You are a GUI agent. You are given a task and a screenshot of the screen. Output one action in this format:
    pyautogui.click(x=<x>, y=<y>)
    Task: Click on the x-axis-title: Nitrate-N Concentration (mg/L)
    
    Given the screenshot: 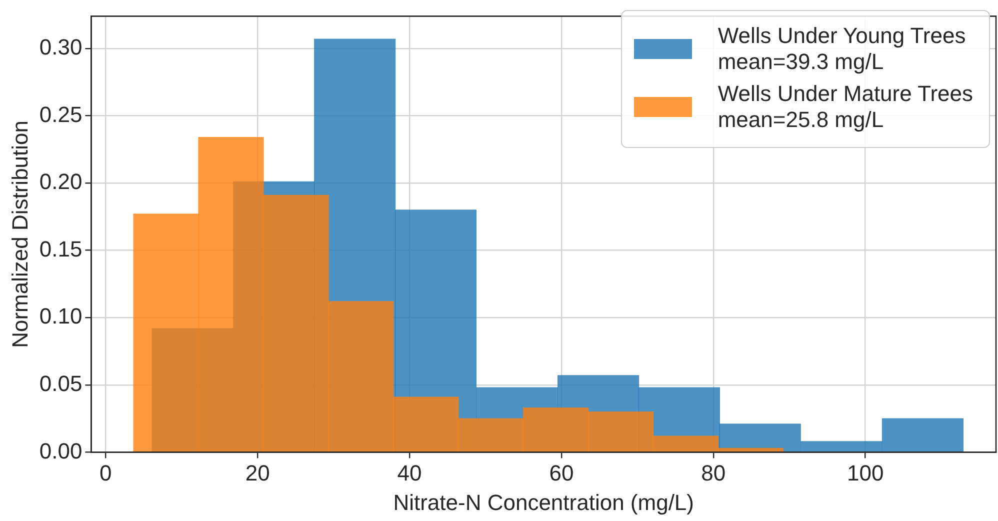 What is the action you would take?
    pyautogui.click(x=543, y=502)
    